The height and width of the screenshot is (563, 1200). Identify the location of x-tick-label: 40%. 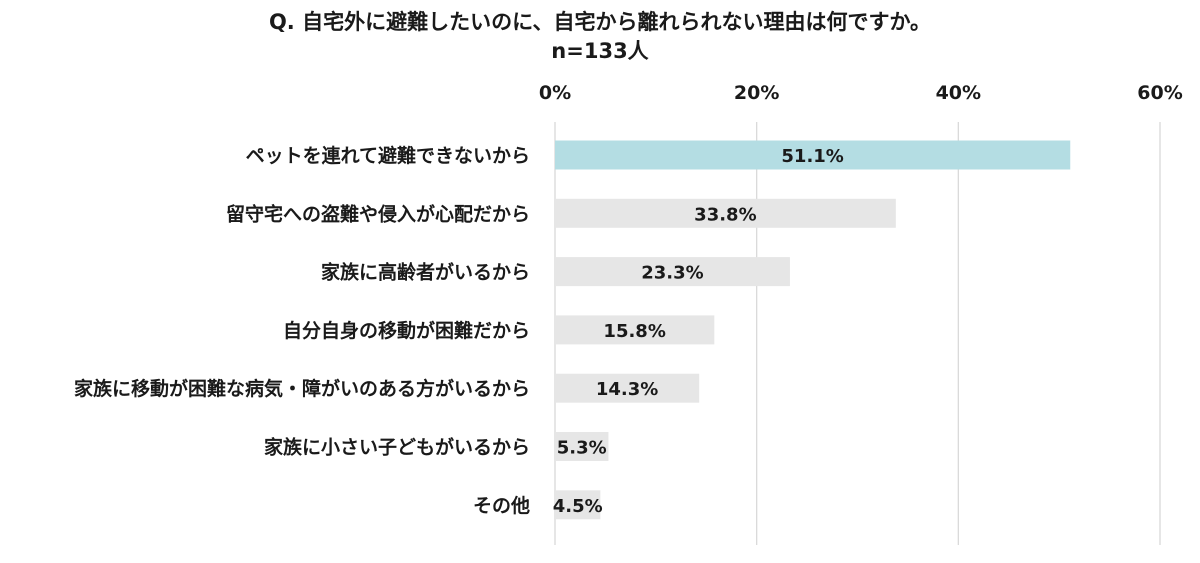
(958, 93).